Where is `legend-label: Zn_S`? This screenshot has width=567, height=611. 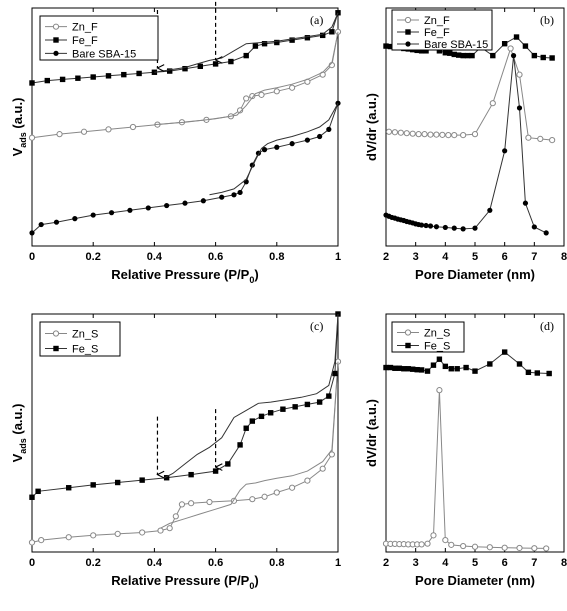 legend-label: Zn_S is located at coordinates (85, 335).